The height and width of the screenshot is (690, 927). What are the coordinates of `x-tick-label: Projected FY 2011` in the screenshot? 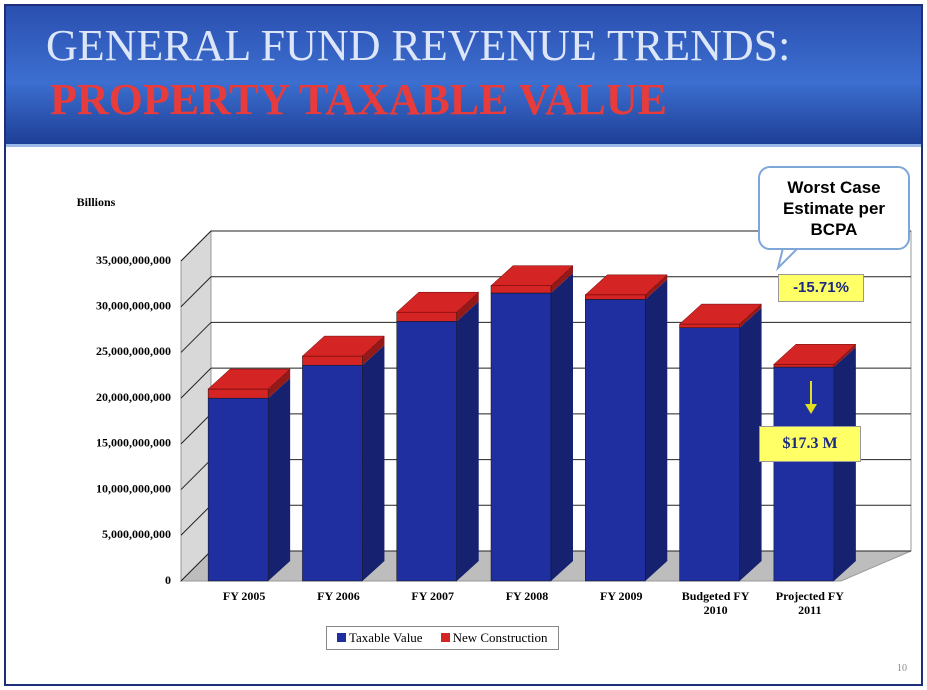 It's located at (809, 603).